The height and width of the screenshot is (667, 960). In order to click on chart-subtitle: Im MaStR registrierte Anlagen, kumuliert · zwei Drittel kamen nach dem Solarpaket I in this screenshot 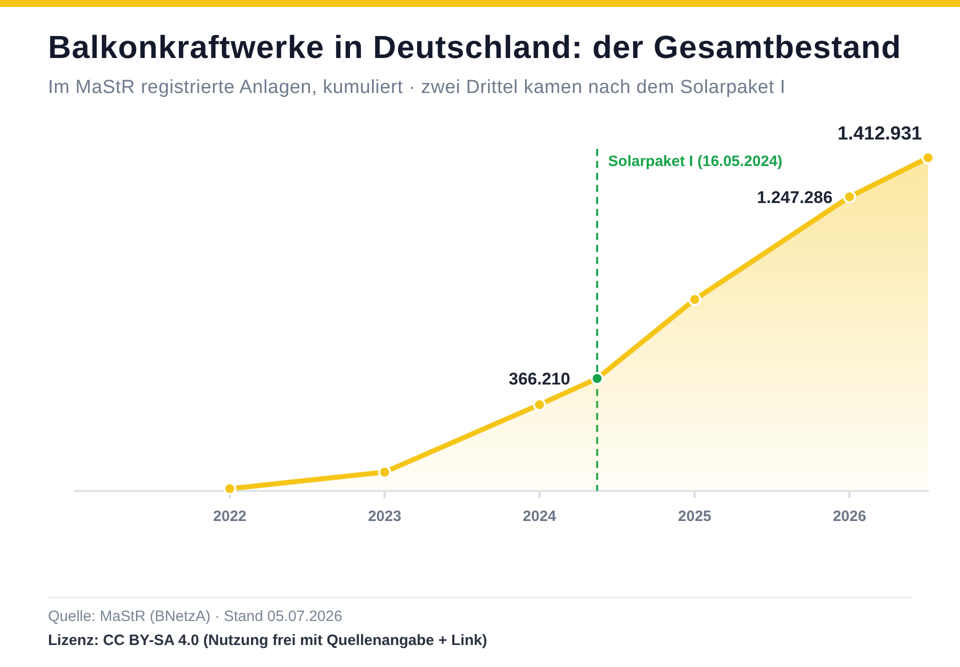, I will do `click(417, 88)`.